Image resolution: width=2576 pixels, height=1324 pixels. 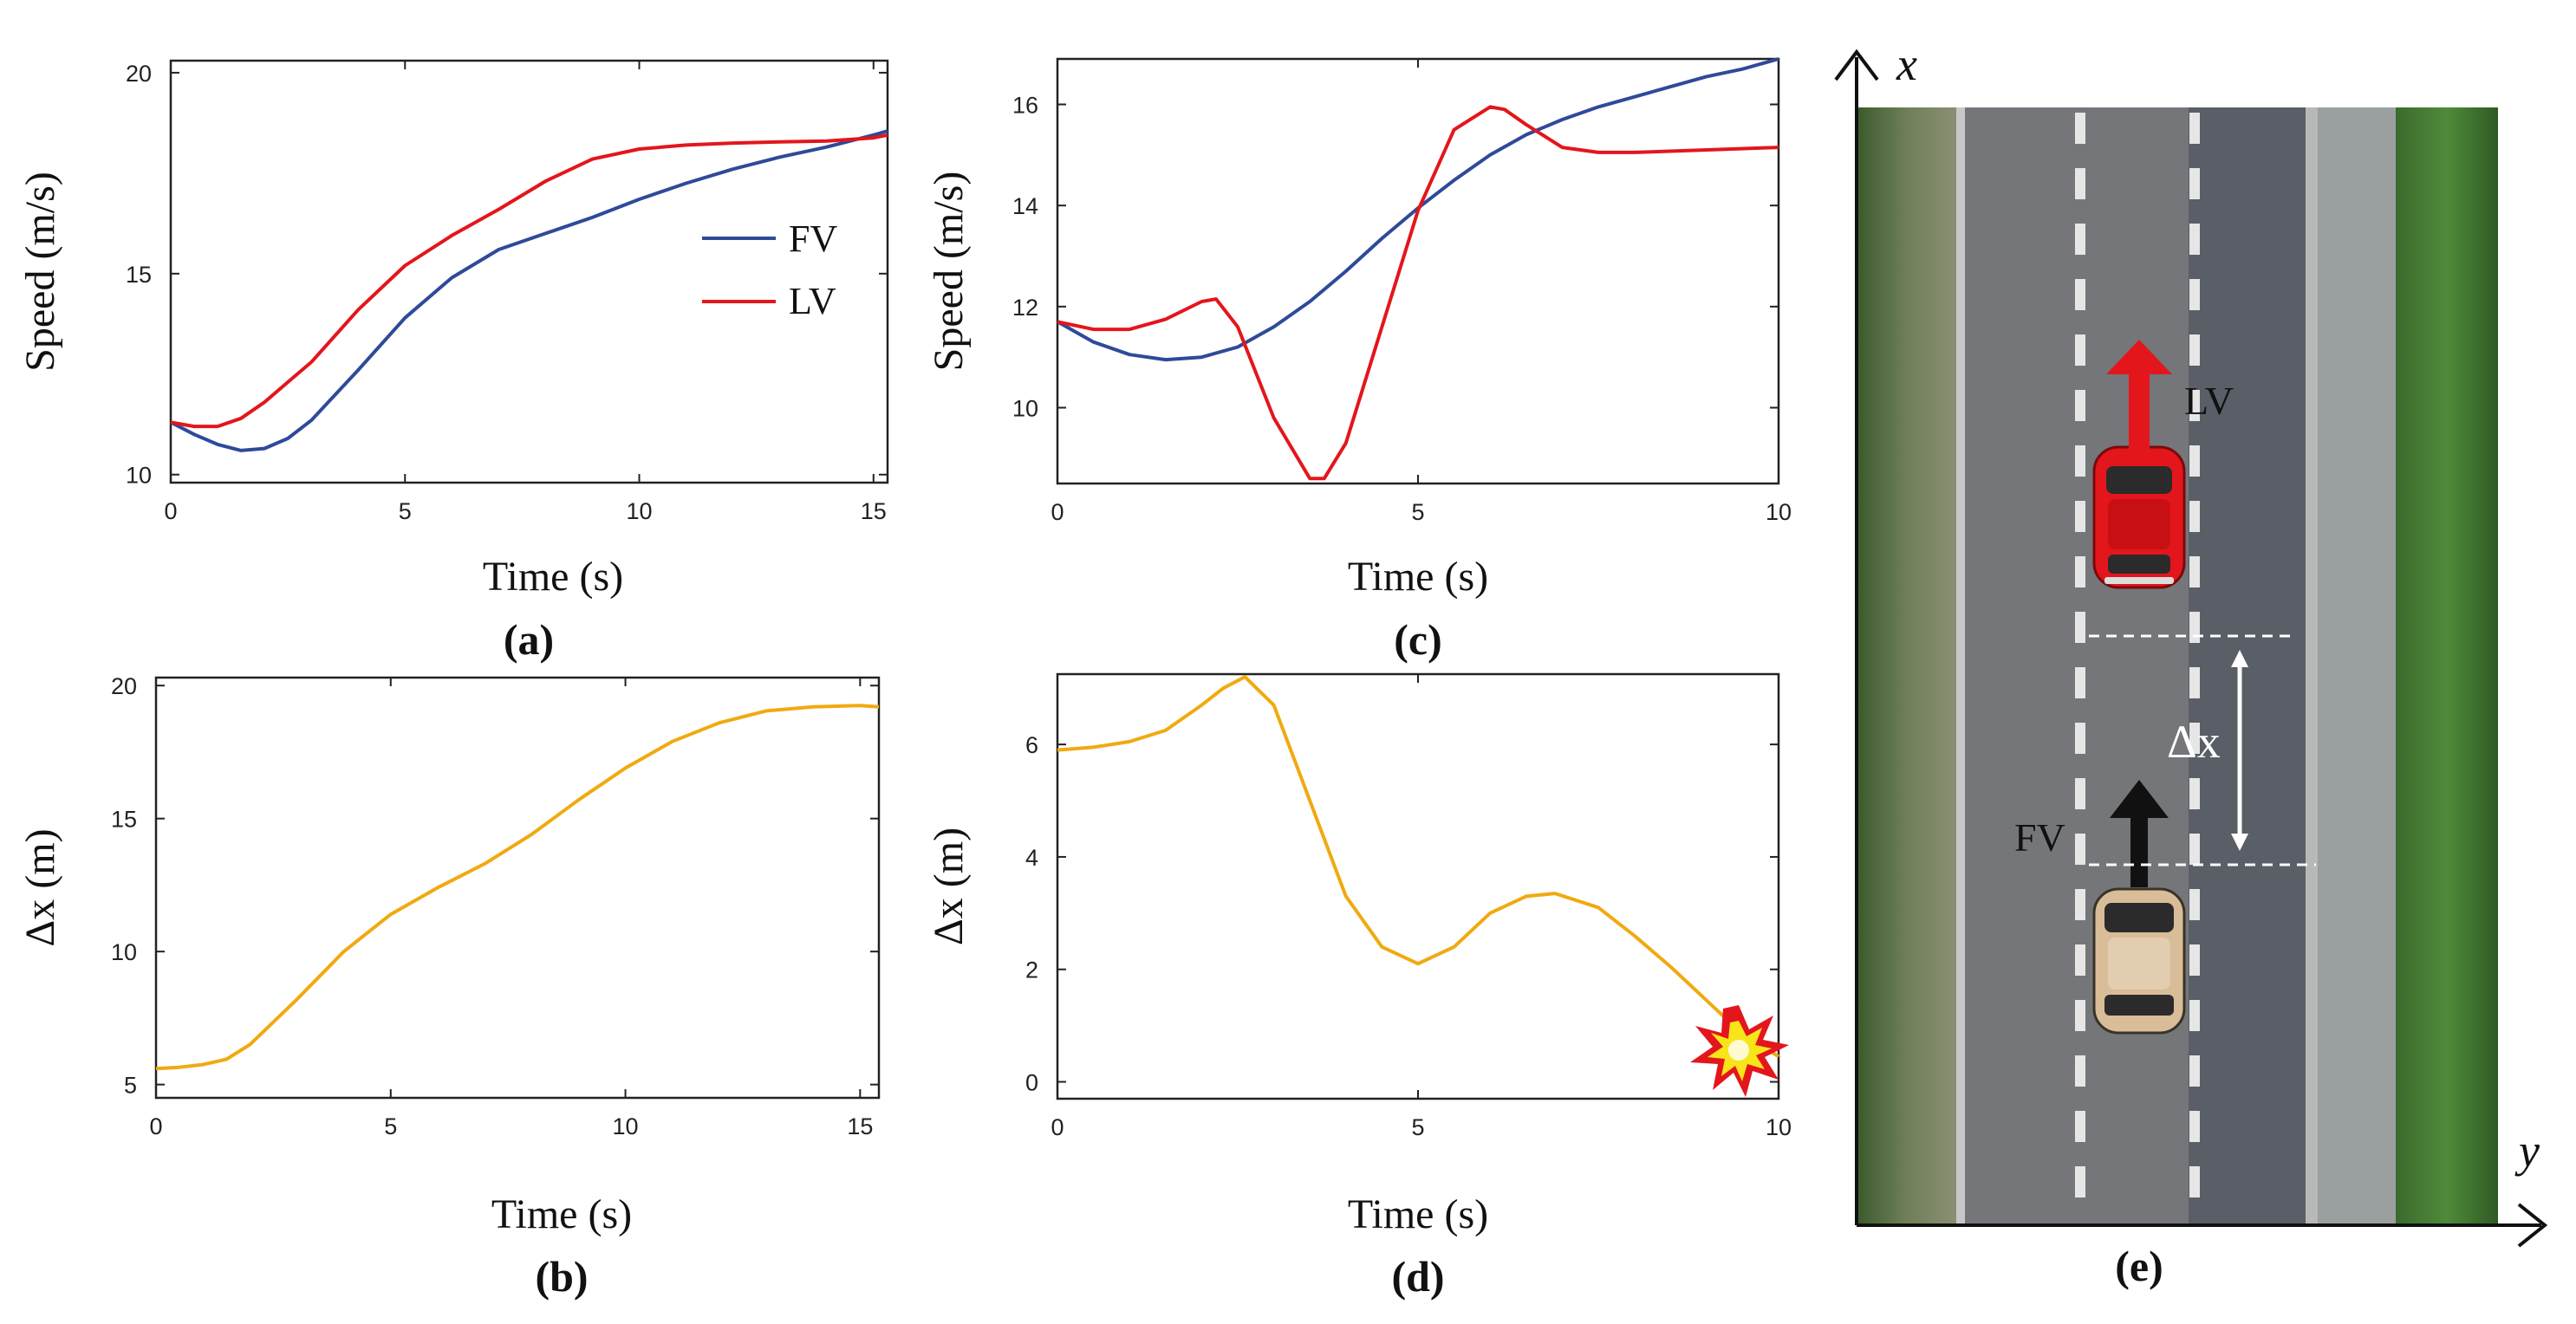 What do you see at coordinates (2447, 666) in the screenshot?
I see `grass-right` at bounding box center [2447, 666].